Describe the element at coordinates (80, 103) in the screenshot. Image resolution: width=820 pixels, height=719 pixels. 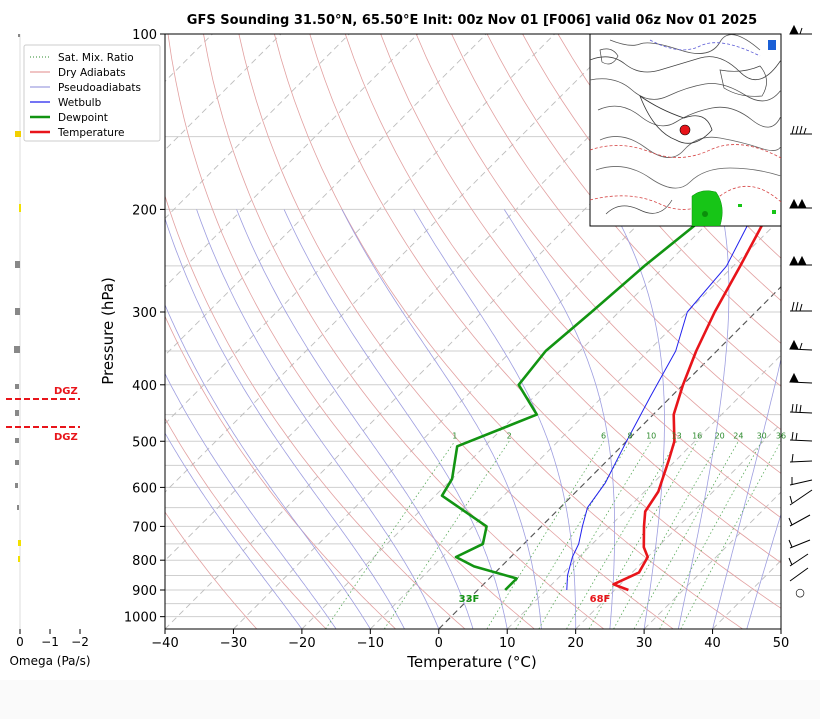
I see `legend-entry-3: Wetbulb` at that location.